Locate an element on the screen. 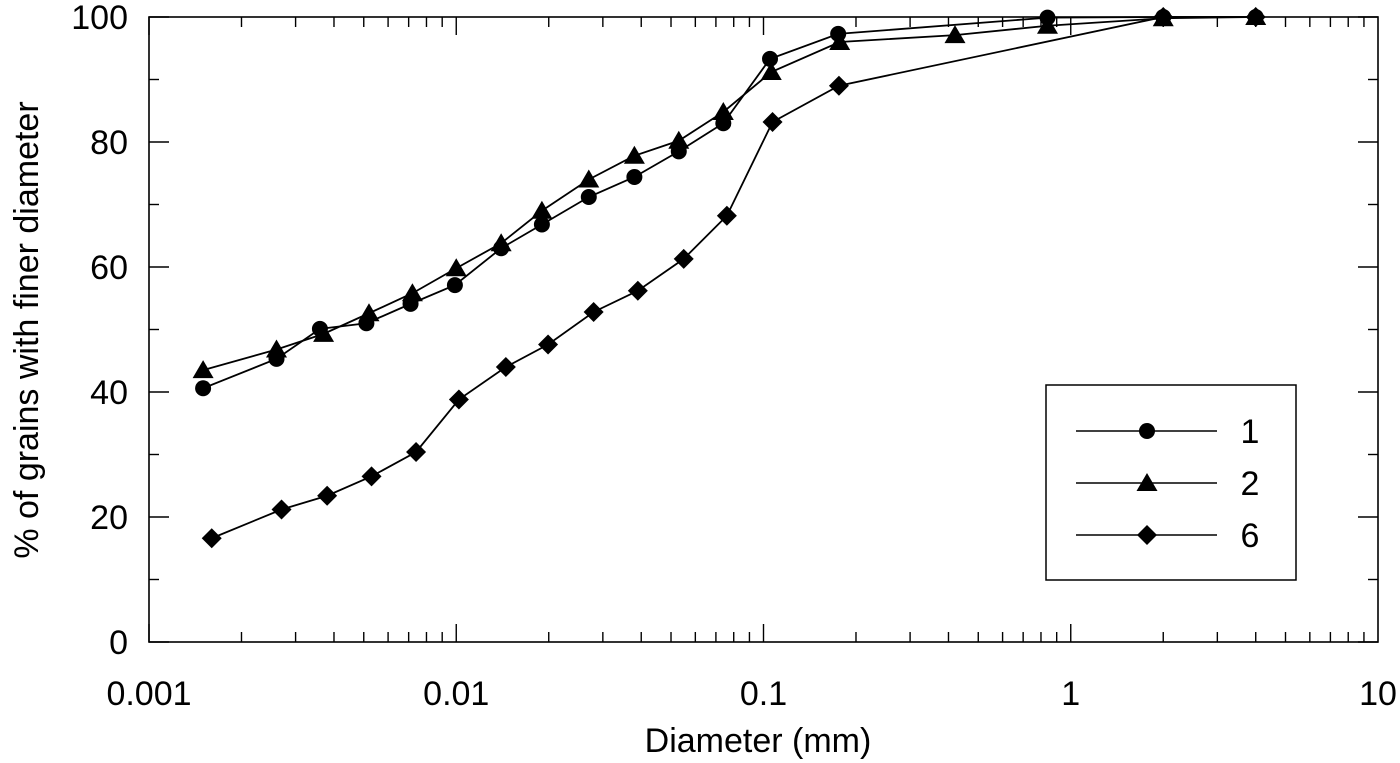 The height and width of the screenshot is (763, 1400). y-tick-label: 80 is located at coordinates (109, 143).